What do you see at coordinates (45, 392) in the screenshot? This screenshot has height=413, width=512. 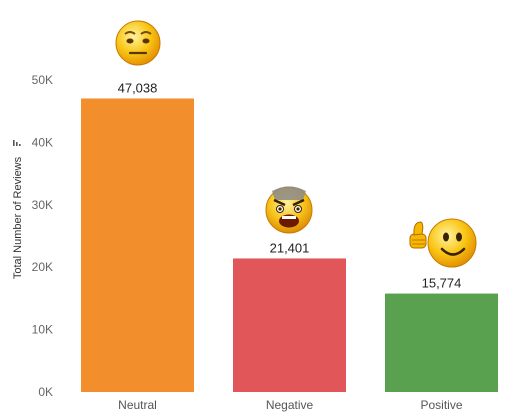 I see `y-tick-label: 0K` at bounding box center [45, 392].